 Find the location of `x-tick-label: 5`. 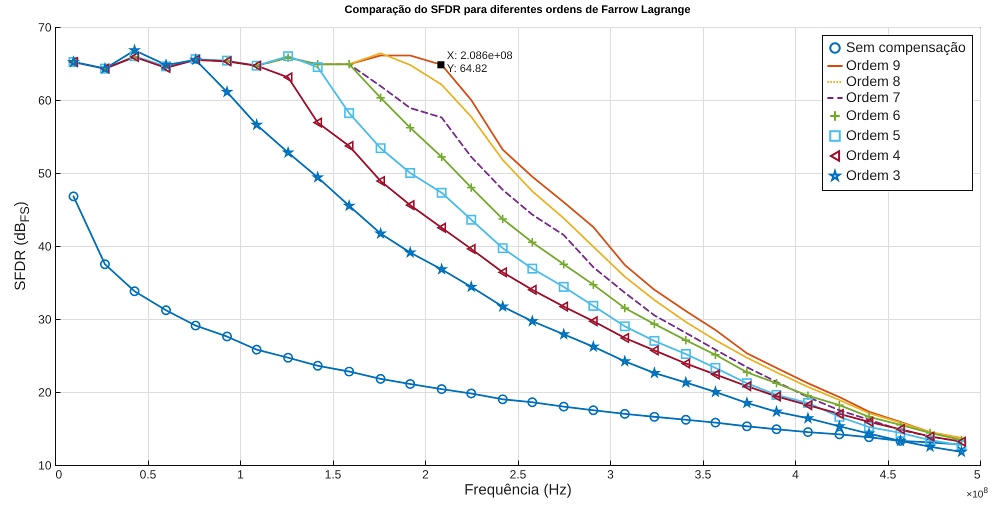

x-tick-label: 5 is located at coordinates (977, 475).